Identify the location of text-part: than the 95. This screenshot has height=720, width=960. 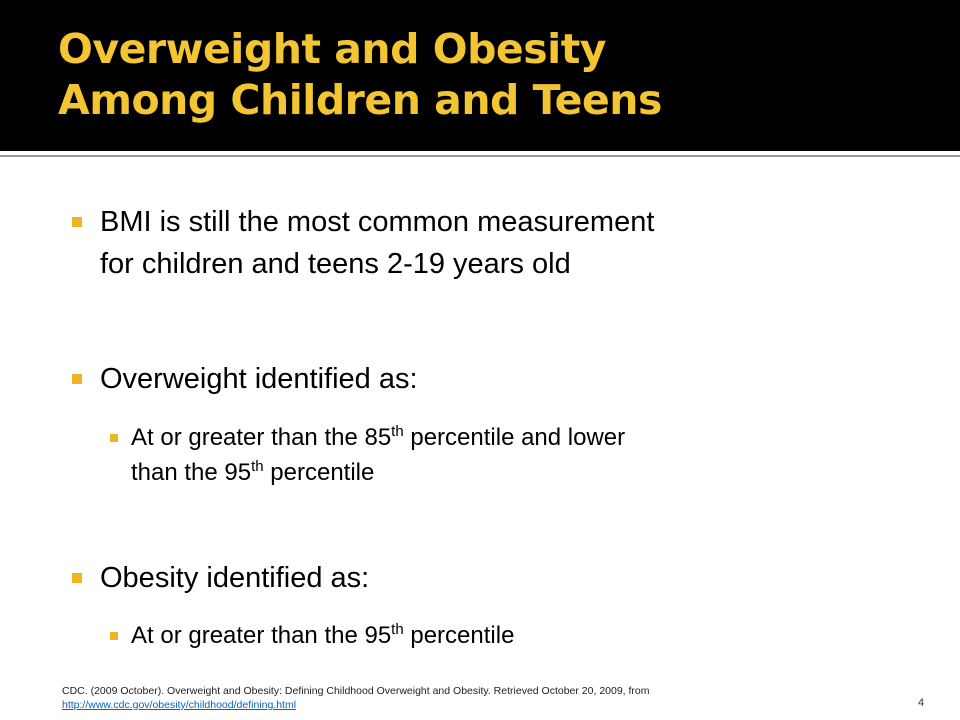
(191, 472).